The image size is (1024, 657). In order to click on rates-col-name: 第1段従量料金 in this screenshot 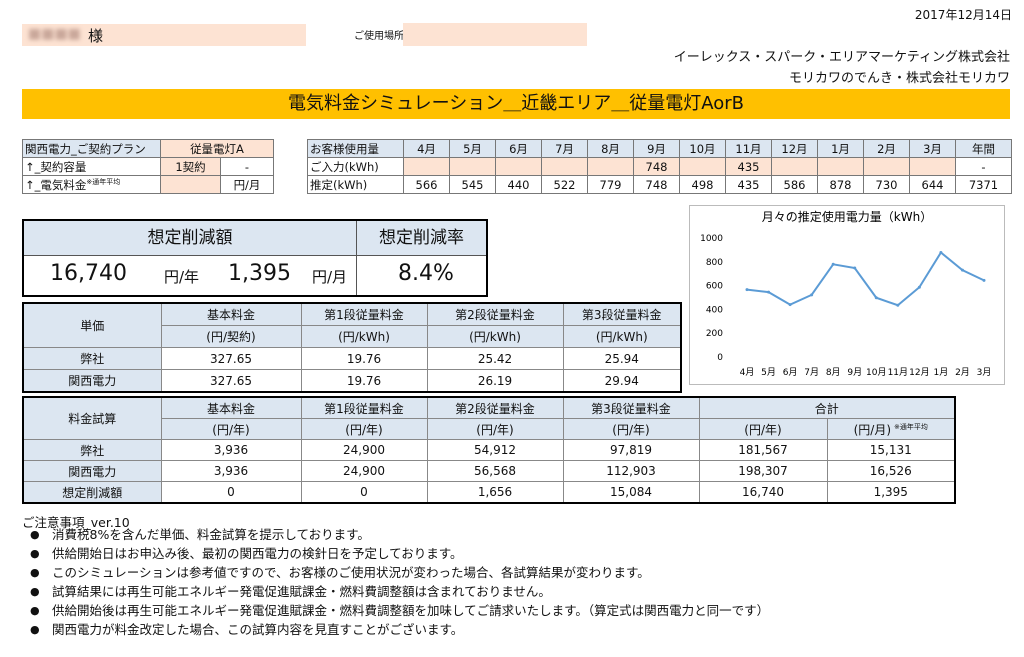, I will do `click(364, 314)`.